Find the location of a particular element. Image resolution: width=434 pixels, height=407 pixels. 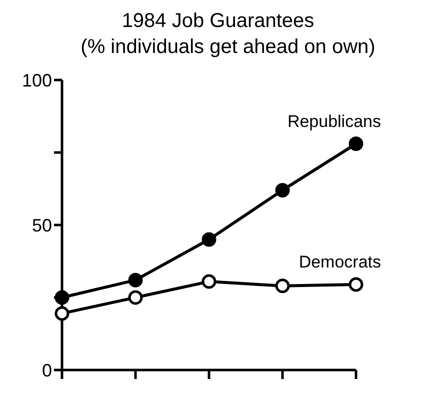

series-label: Republicans is located at coordinates (334, 121).